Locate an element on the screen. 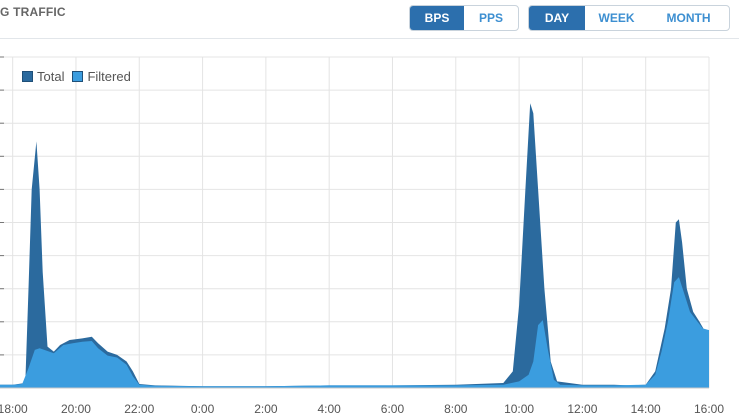  x-tick-label: 6:00 is located at coordinates (393, 409).